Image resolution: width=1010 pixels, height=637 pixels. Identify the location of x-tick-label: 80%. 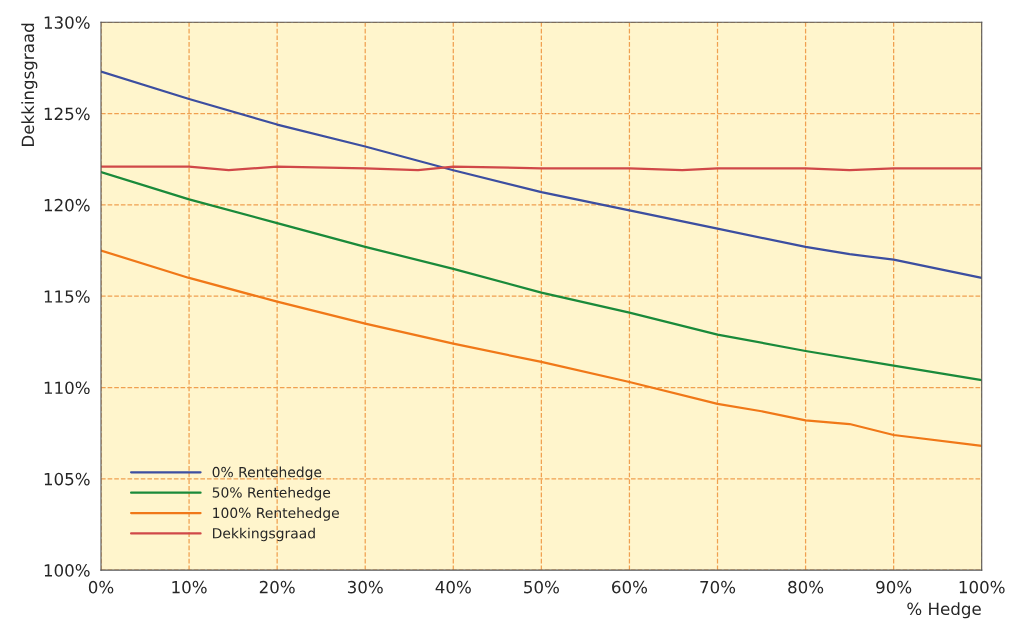
(806, 587).